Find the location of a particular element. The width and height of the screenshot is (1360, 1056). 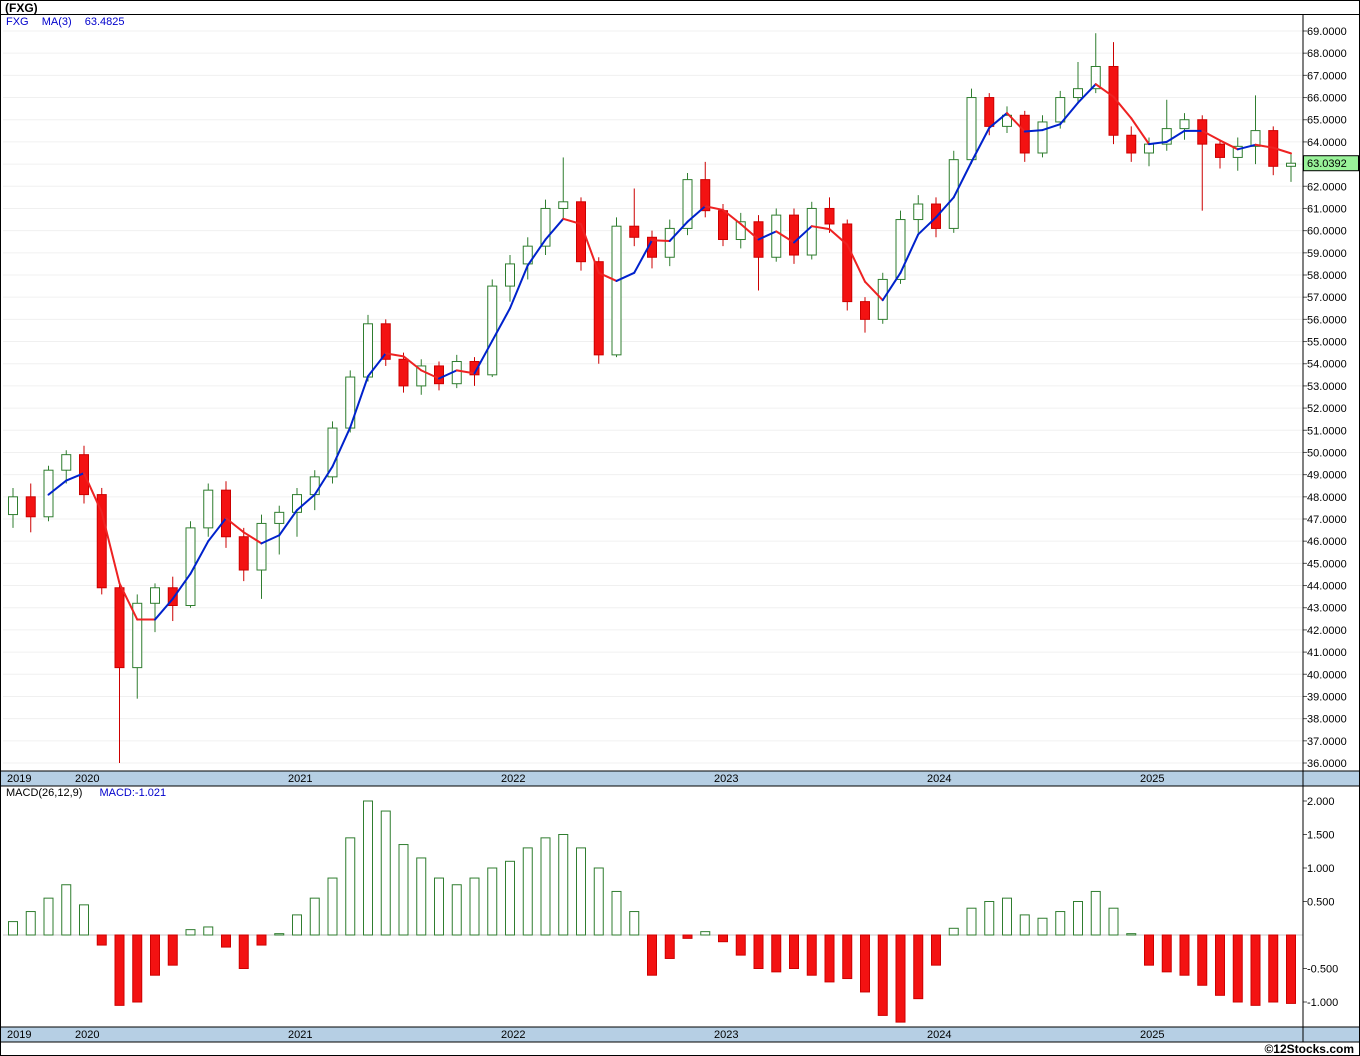

svg-text: 42.0000 is located at coordinates (1327, 631).